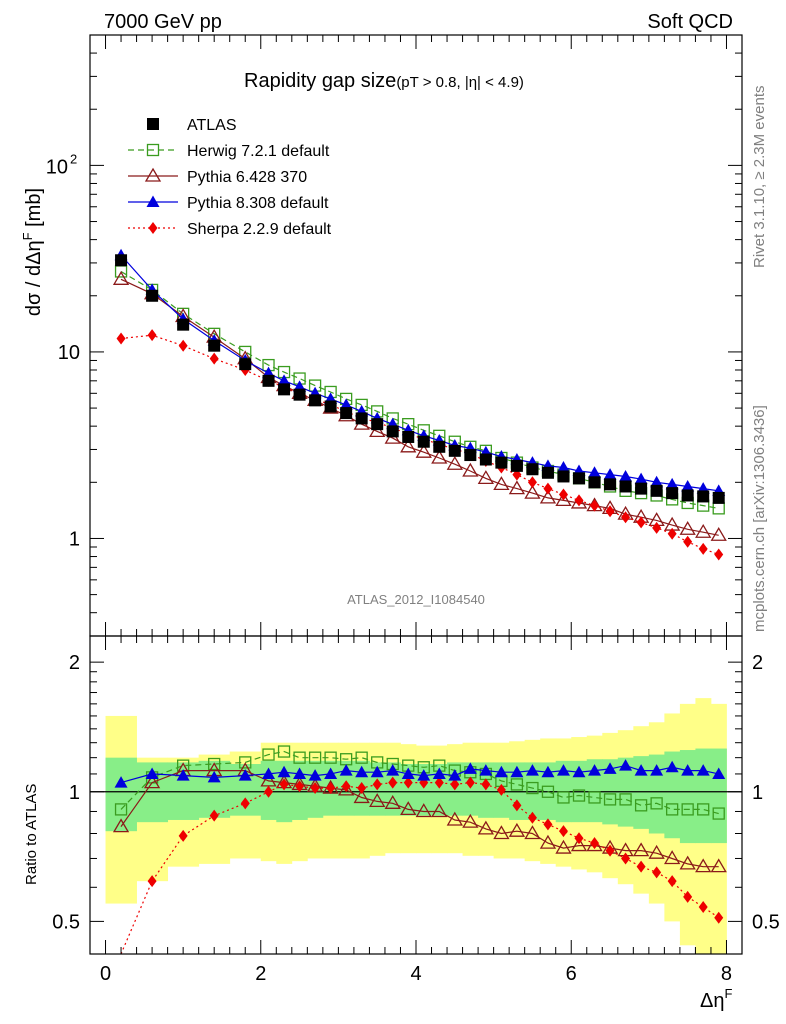 The width and height of the screenshot is (786, 1024). I want to click on legend-entry-atlas: ATLAS, so click(192, 125).